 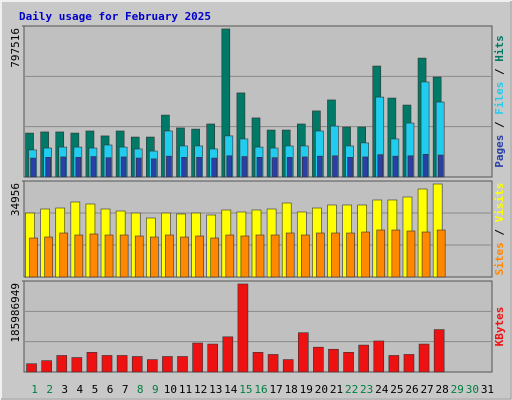 What do you see at coordinates (499, 327) in the screenshot?
I see `legend: KBytes` at bounding box center [499, 327].